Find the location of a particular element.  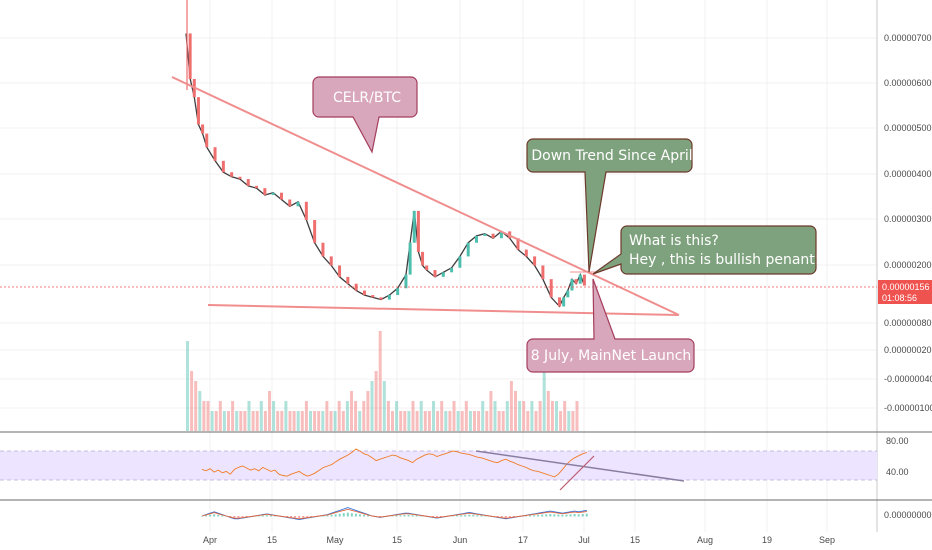

callout-down-trend-text: Down Trend Since April is located at coordinates (611, 156).